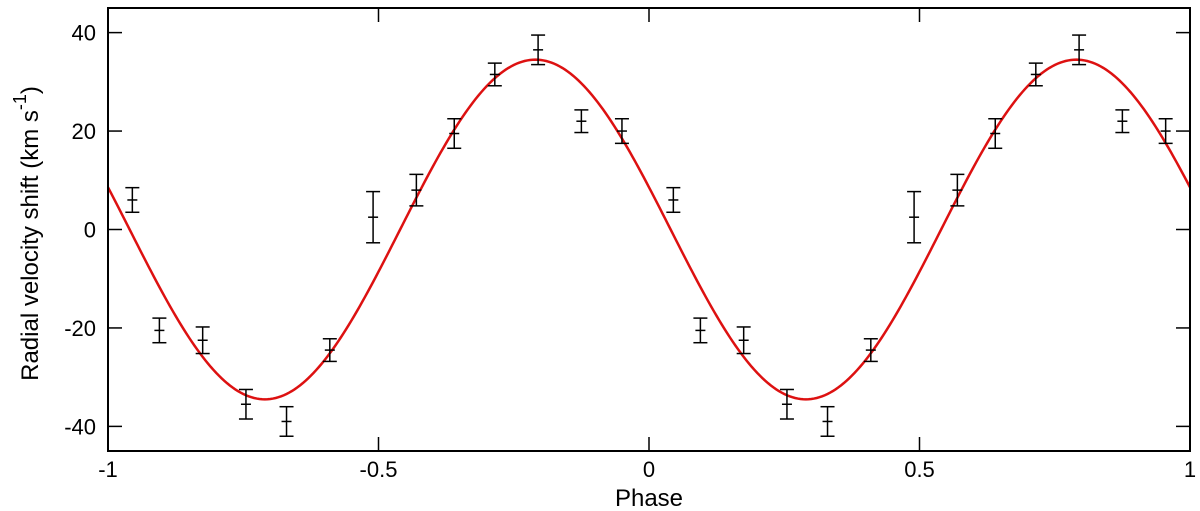  What do you see at coordinates (1190, 469) in the screenshot?
I see `x-tick-label: 1` at bounding box center [1190, 469].